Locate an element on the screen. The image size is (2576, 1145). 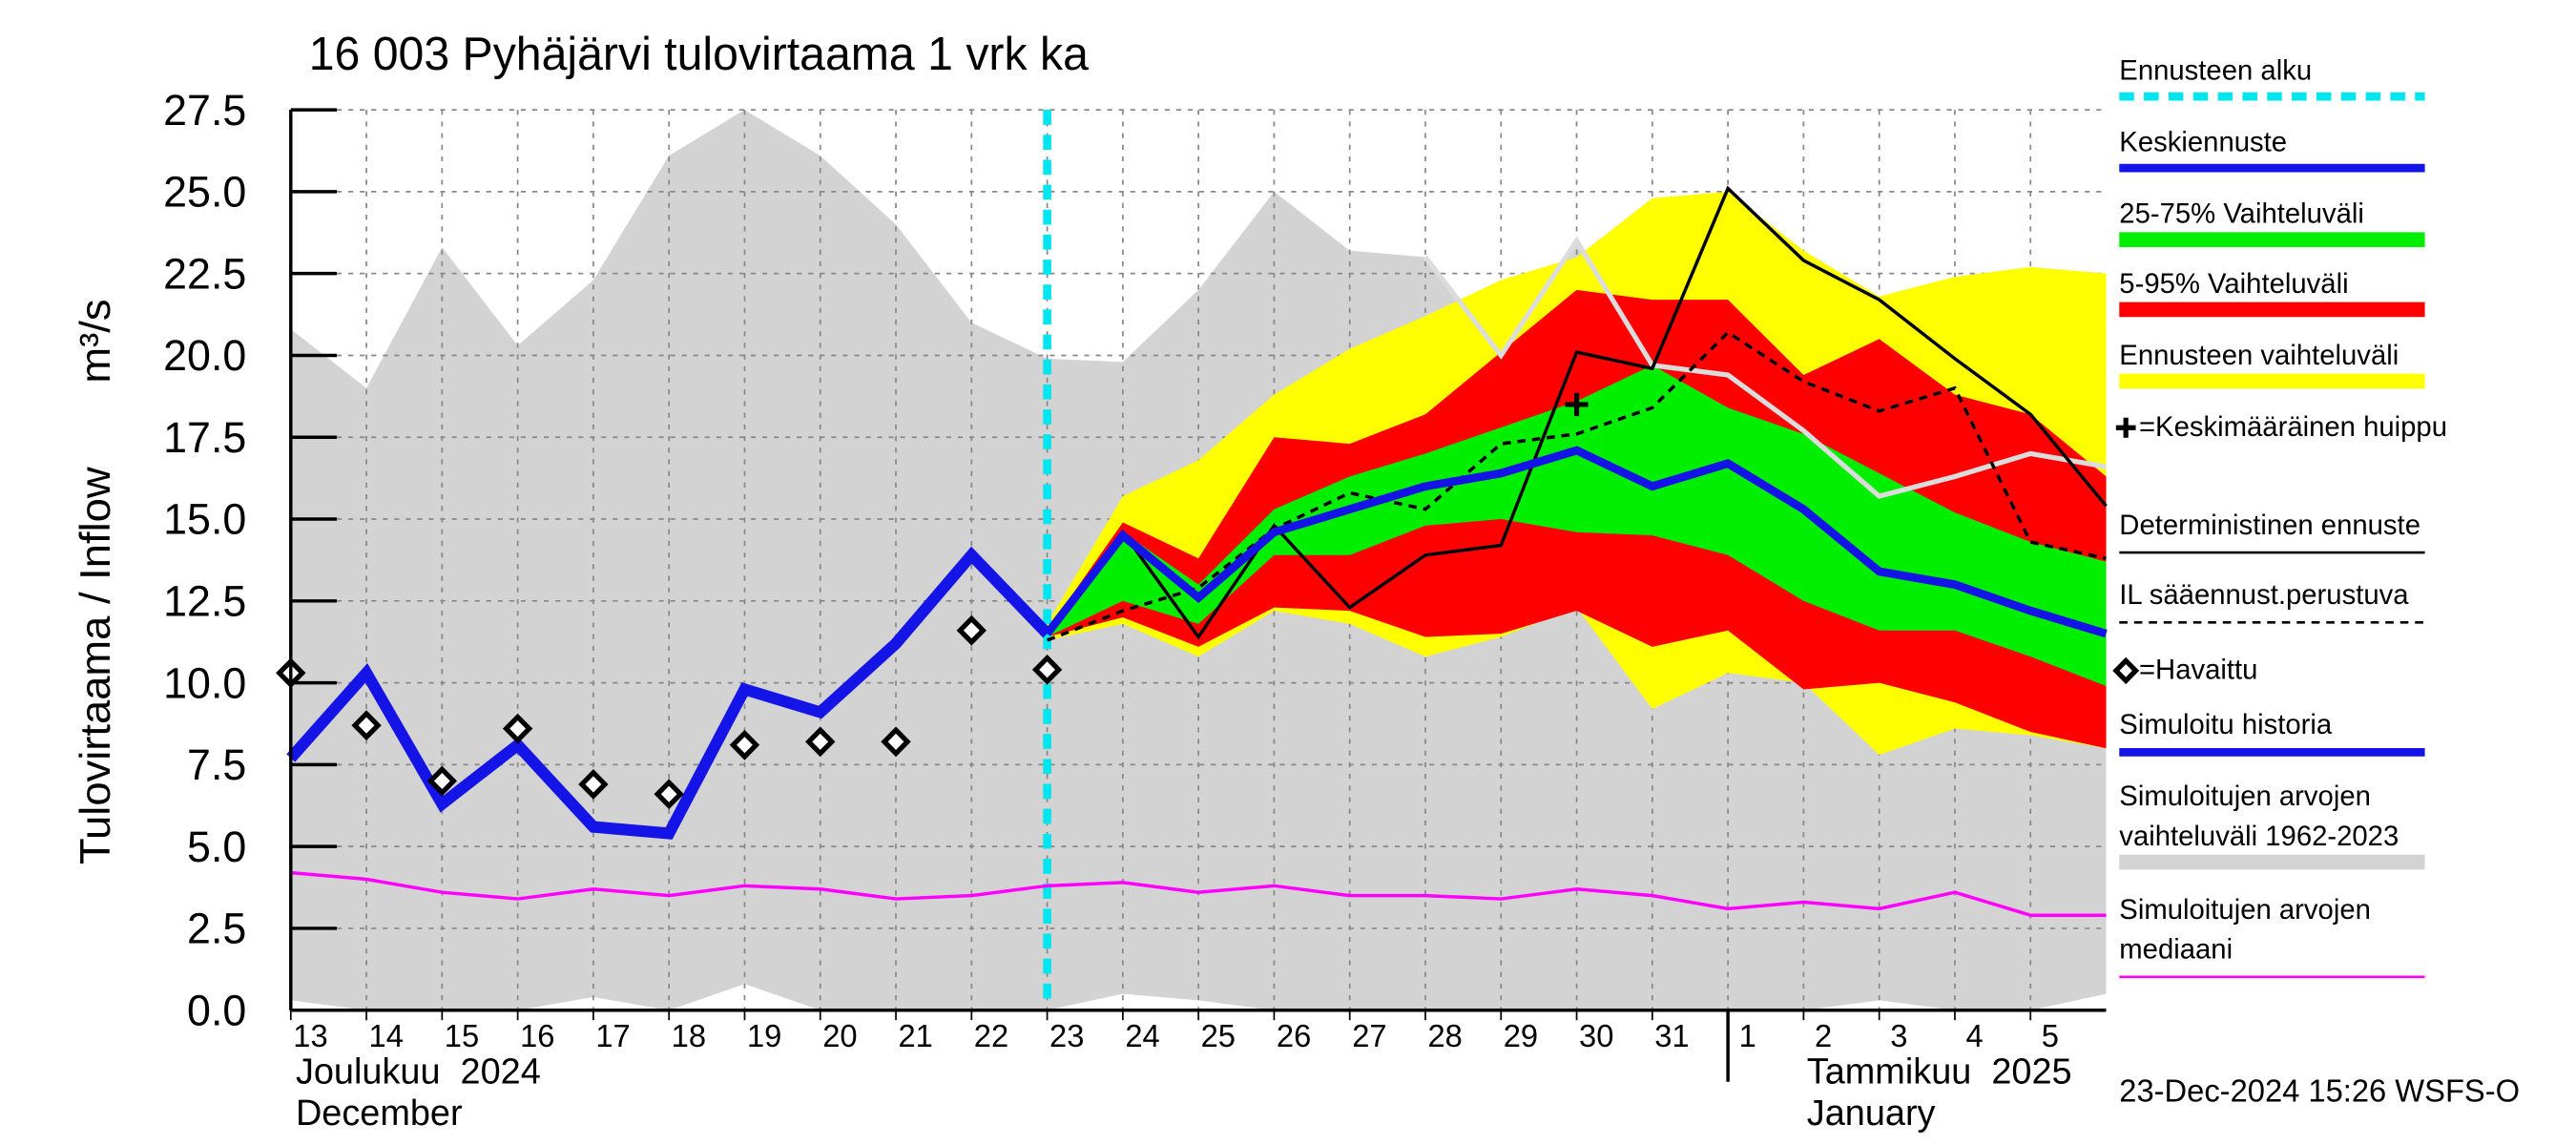
range-band is located at coordinates (1577, 525).